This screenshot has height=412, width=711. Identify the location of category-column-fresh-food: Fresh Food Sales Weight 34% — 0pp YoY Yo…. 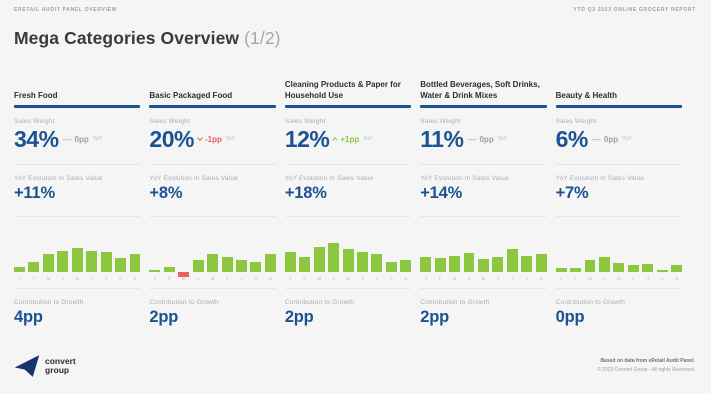
(77, 202).